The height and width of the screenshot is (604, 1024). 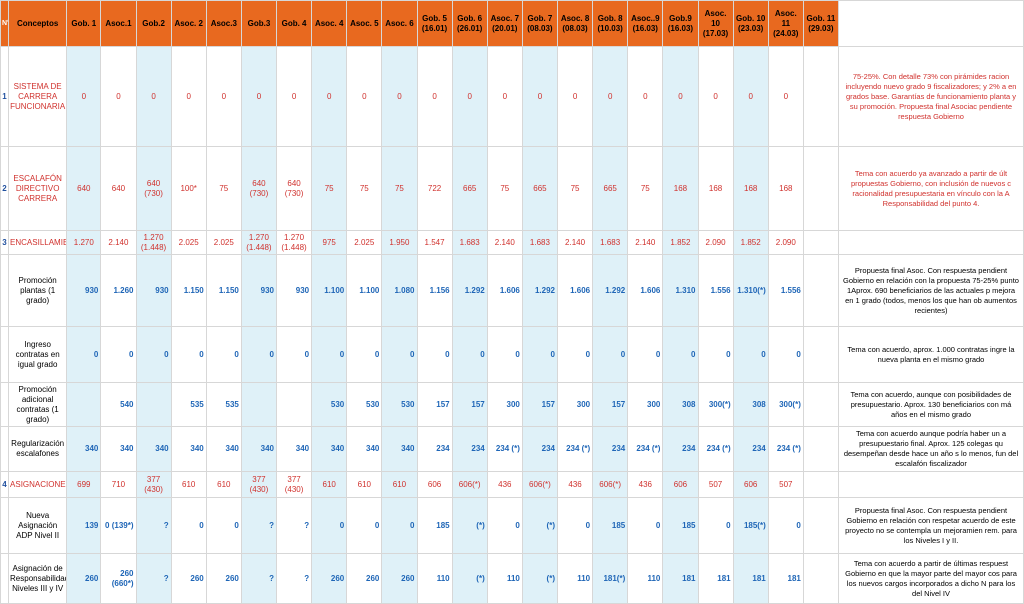 I want to click on value-cell: 975, so click(x=329, y=242).